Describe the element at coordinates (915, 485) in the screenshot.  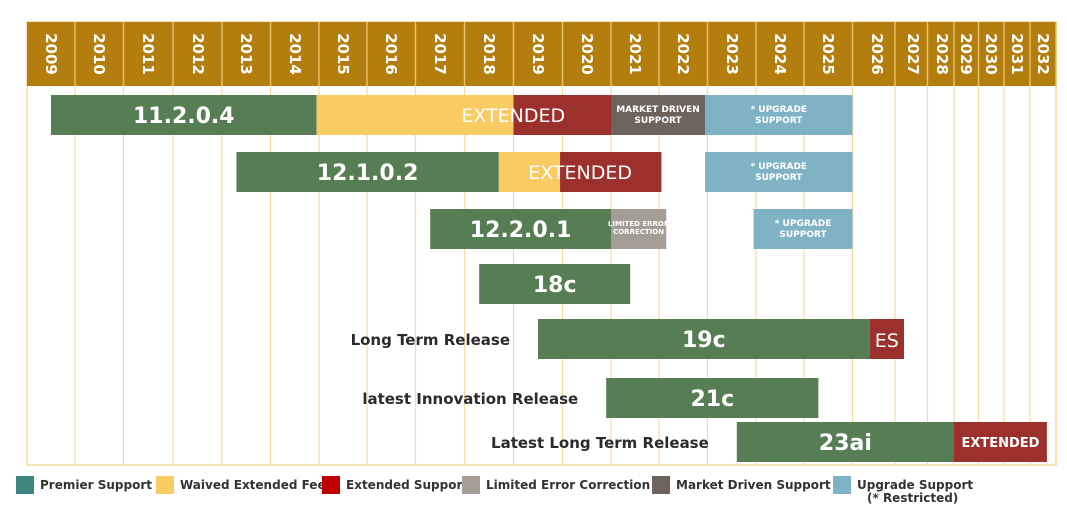
I see `legend-label-upgrade: Upgrade Support` at that location.